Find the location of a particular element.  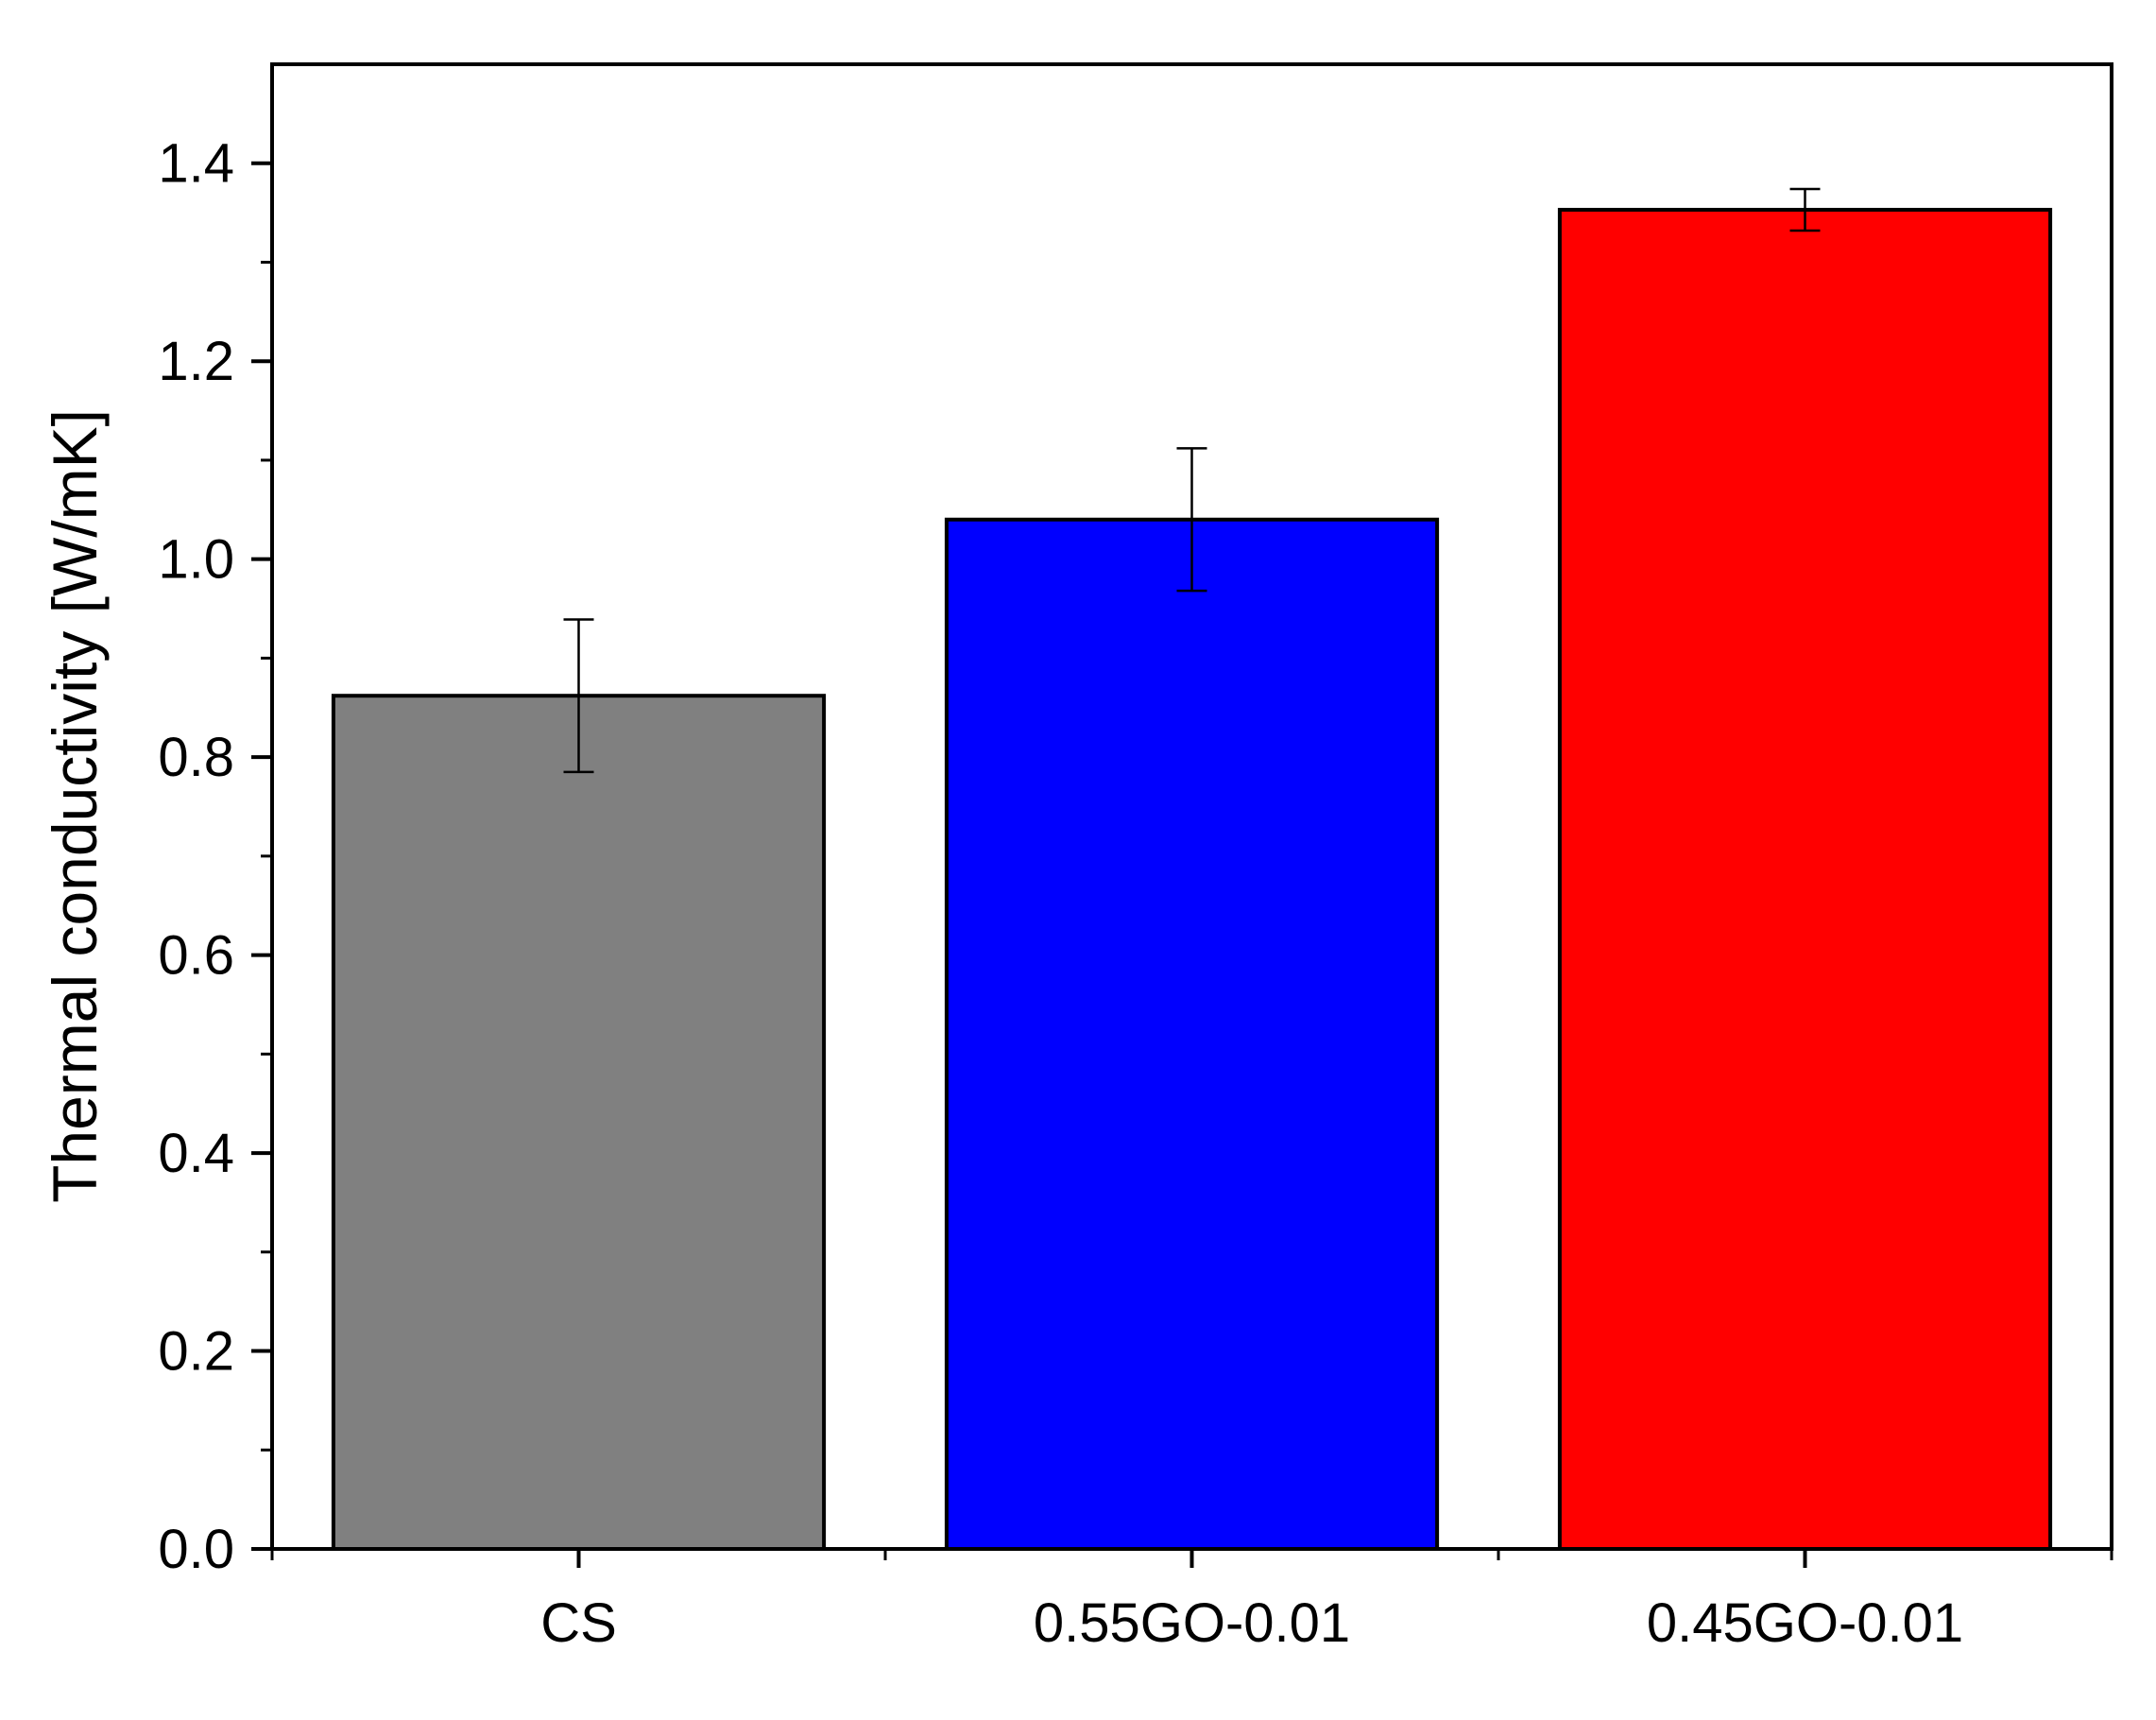

x-tick-label-2: 0.45GO-0.01 is located at coordinates (1805, 1623).